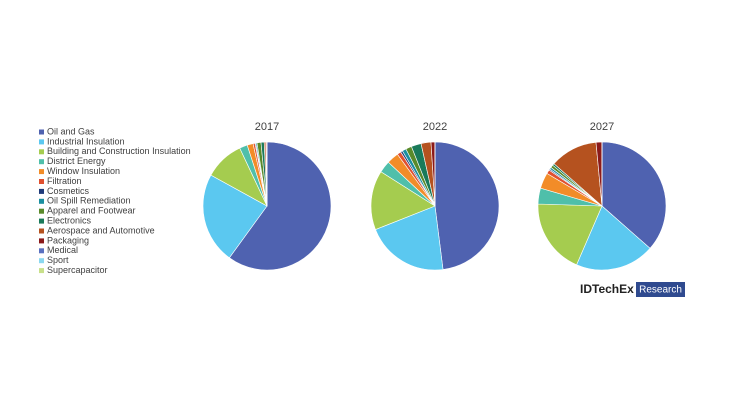 The width and height of the screenshot is (740, 400). I want to click on pie-title: 2017, so click(267, 127).